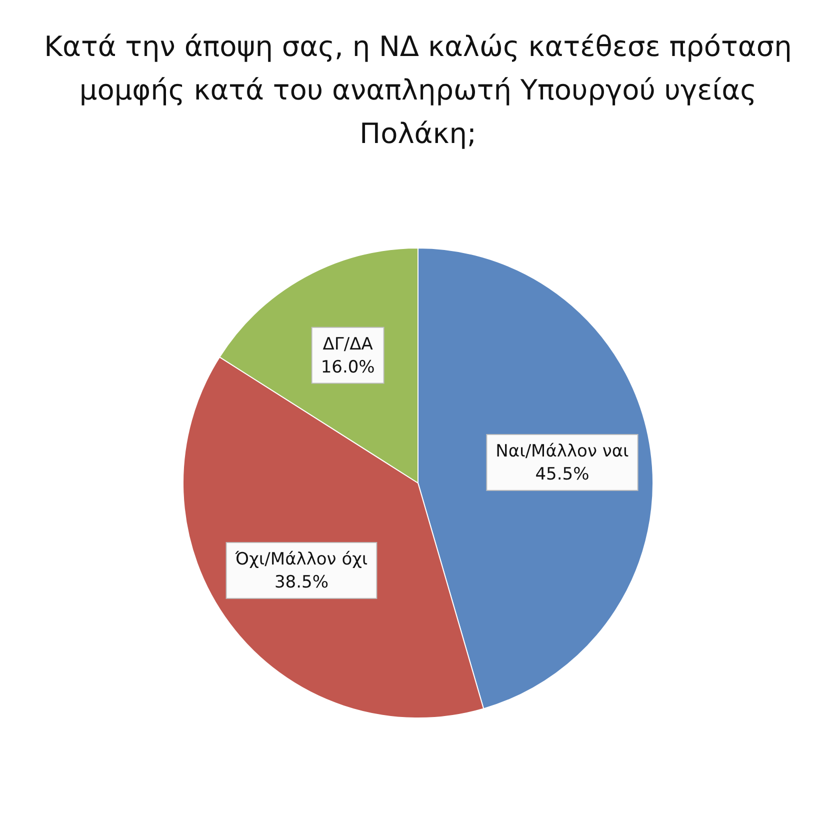 The height and width of the screenshot is (820, 820). Describe the element at coordinates (418, 90) in the screenshot. I see `chart-title: Κατά την άποψη σας, η ΝΔ καλώς κατέθεσε πρόταση μομφής κατά του αναπληρωτή Υπουργού υγείας Πολάκη;` at that location.